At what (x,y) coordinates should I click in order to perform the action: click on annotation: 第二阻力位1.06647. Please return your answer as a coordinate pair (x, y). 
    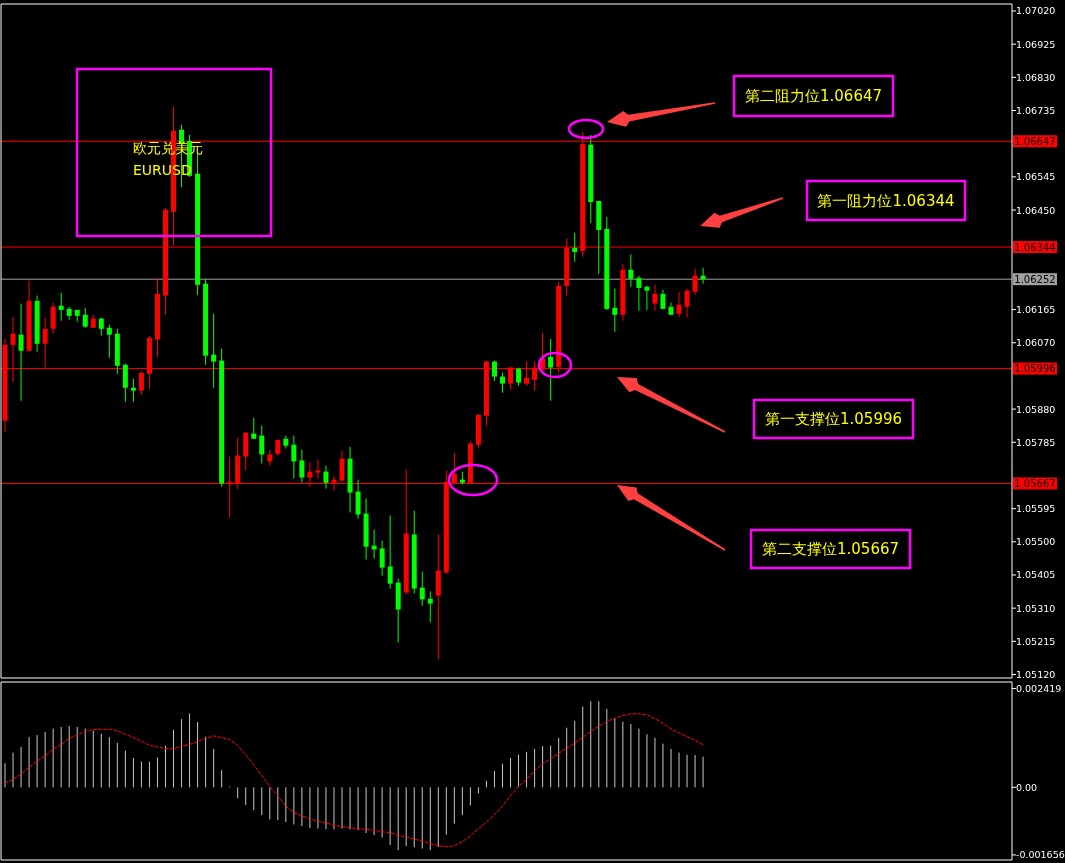
    Looking at the image, I should click on (813, 96).